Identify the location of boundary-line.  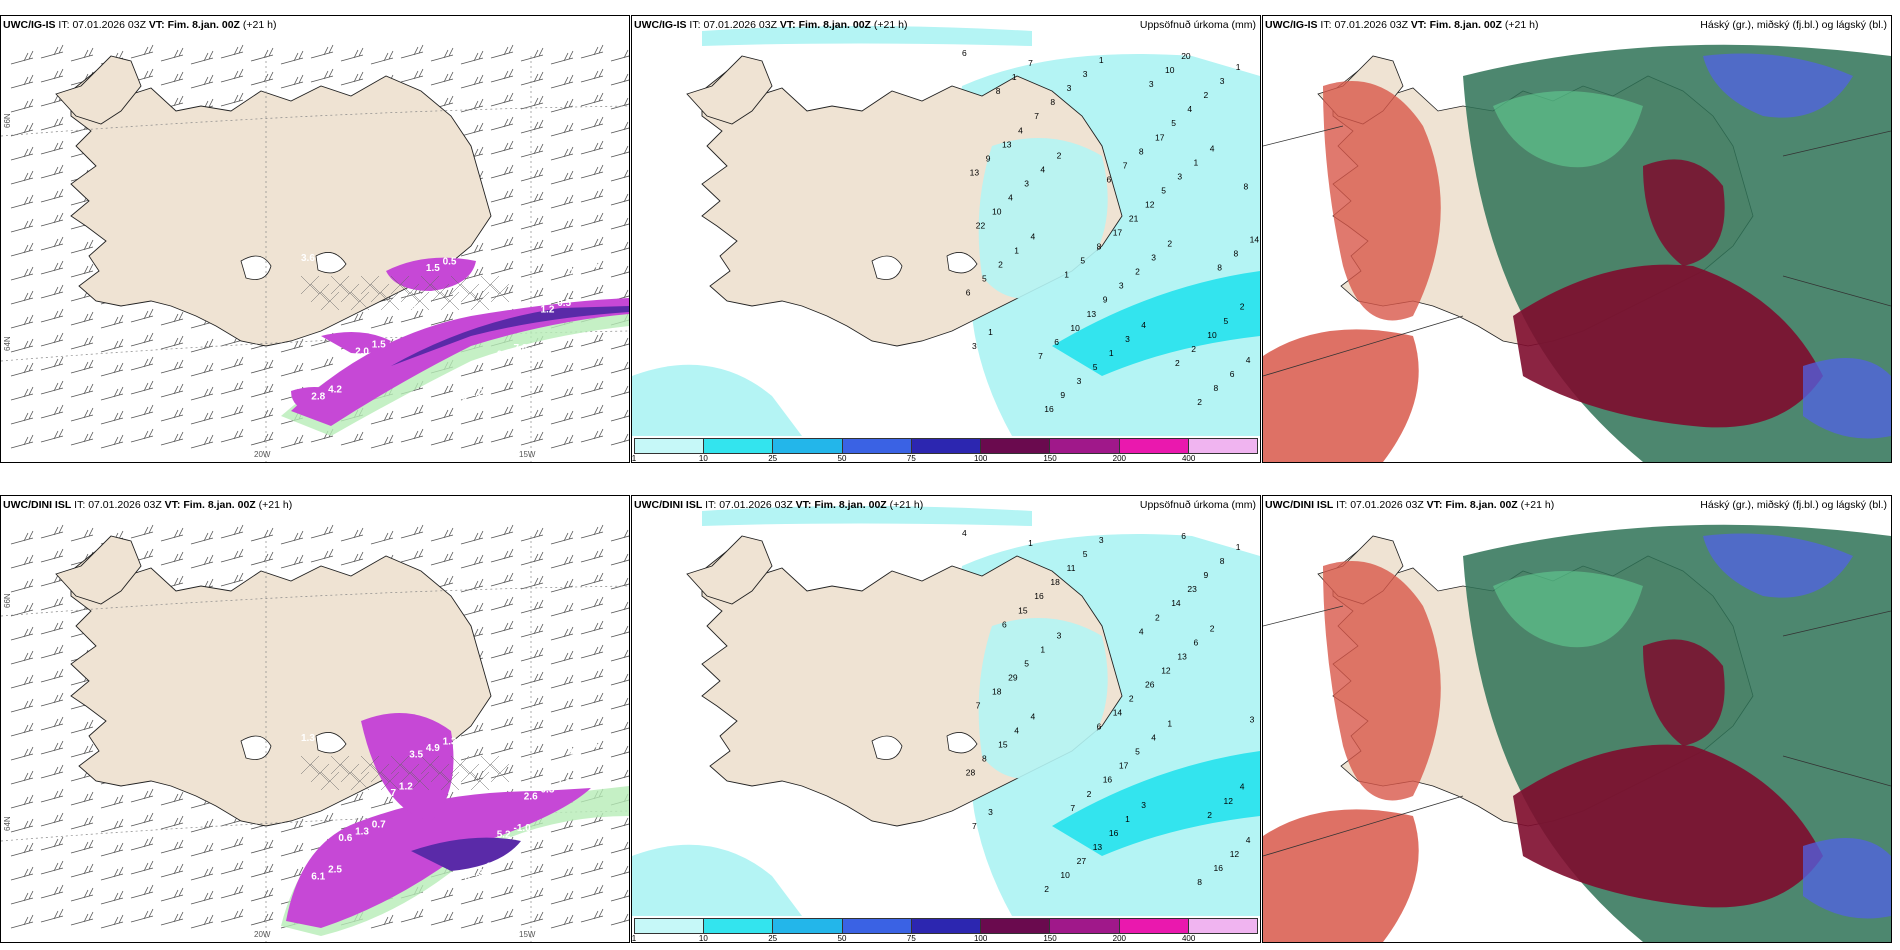
(1303, 616).